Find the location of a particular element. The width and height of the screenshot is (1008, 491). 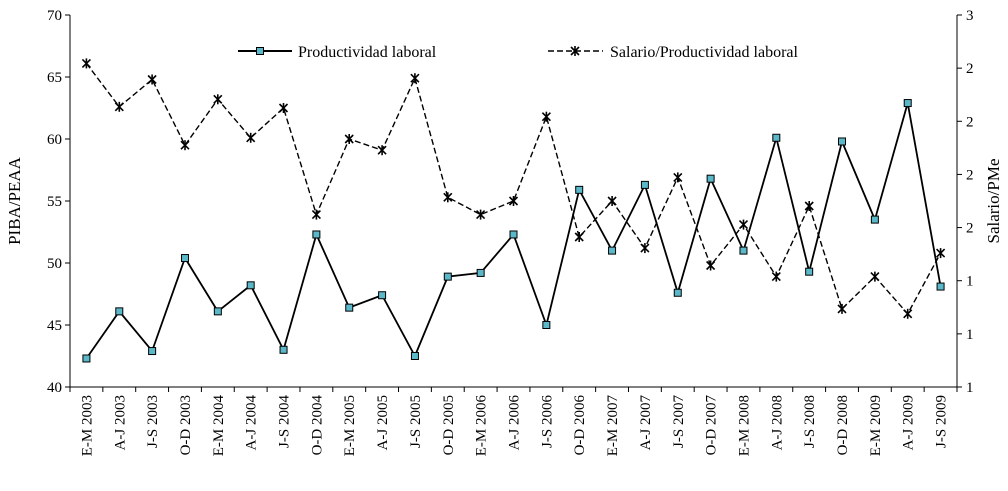

x-tick-label: O-D 2005 is located at coordinates (449, 425).